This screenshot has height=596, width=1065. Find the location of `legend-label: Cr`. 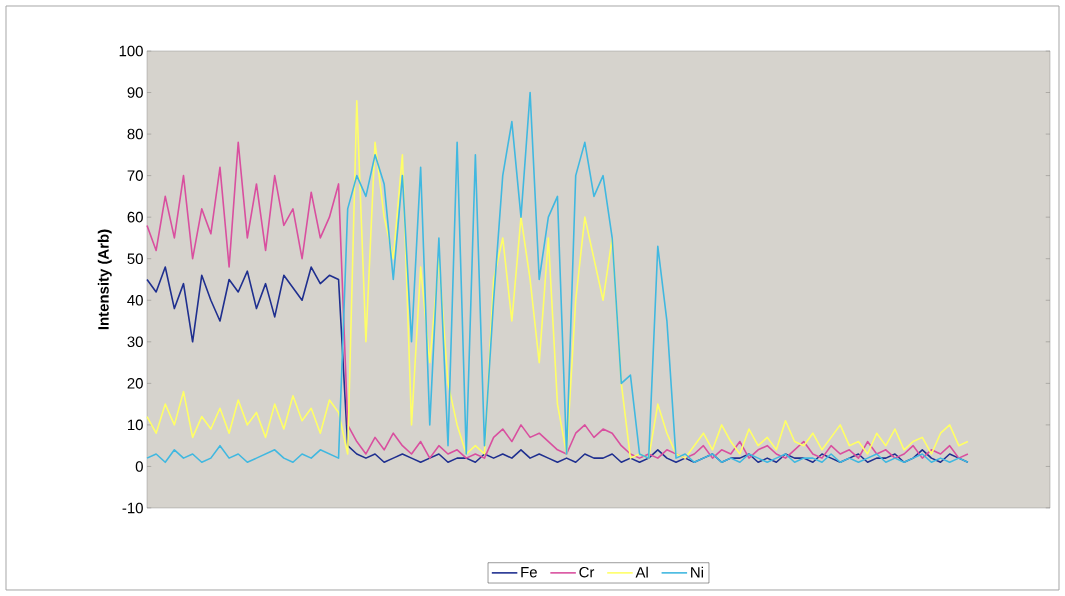

legend-label: Cr is located at coordinates (587, 572).